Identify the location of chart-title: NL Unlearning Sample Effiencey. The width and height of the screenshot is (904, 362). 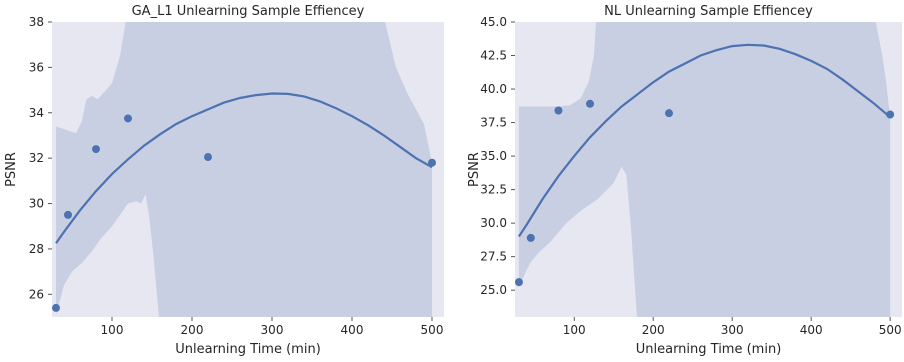
(708, 11).